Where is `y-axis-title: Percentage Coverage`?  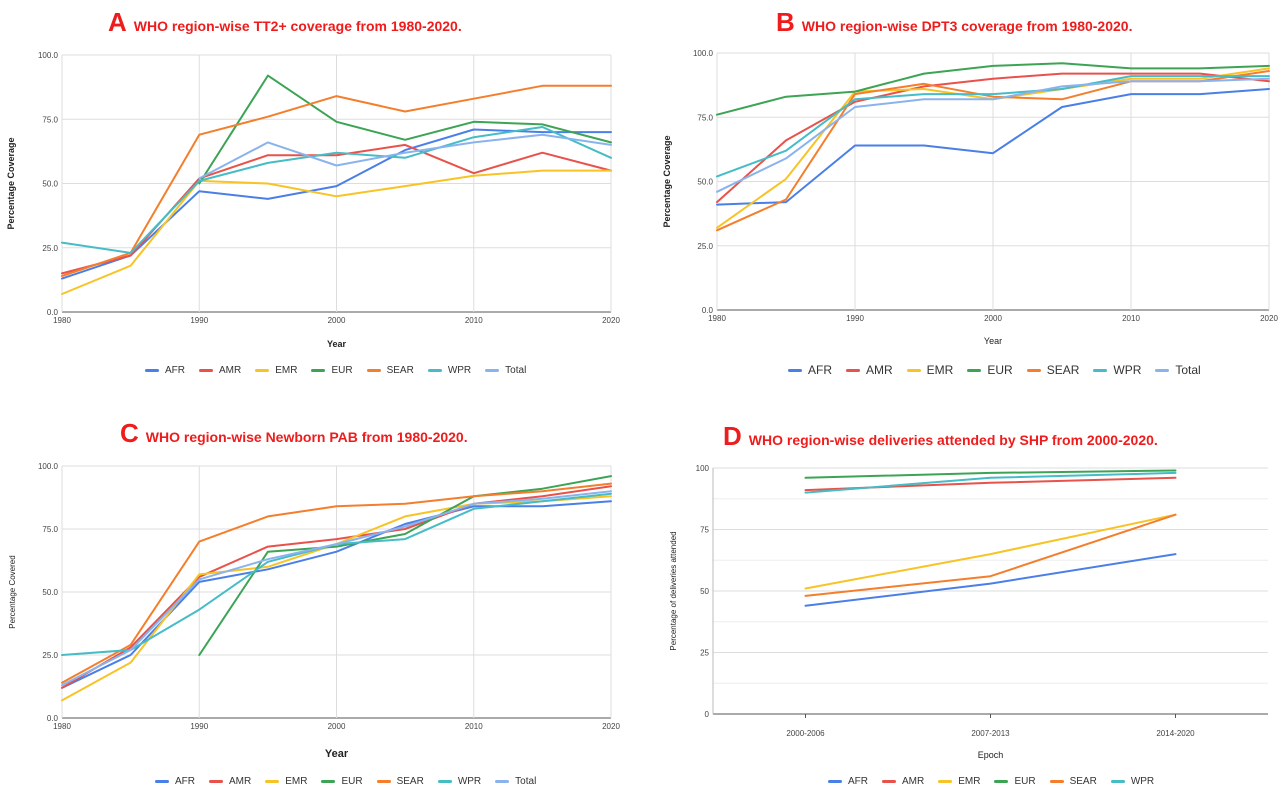 y-axis-title: Percentage Coverage is located at coordinates (667, 181).